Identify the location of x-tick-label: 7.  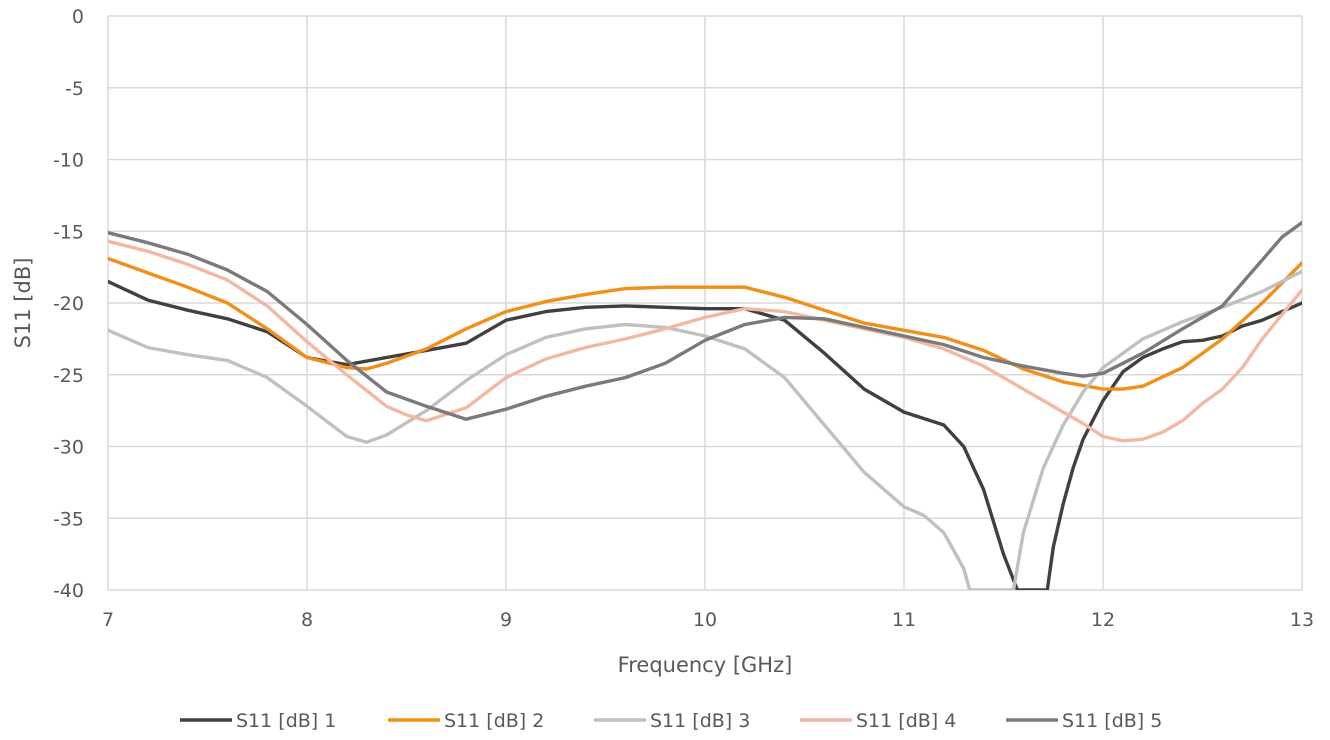
(108, 620).